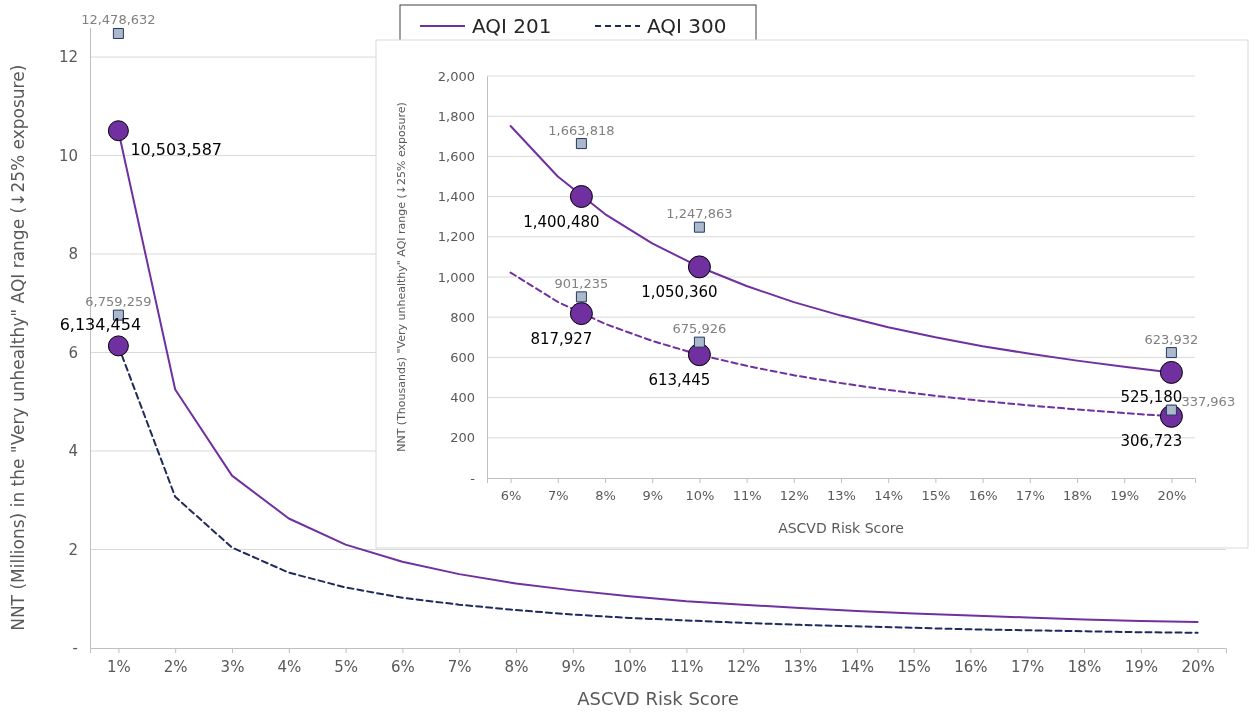 Image resolution: width=1259 pixels, height=715 pixels. I want to click on y-tick-label: 2,000, so click(456, 76).